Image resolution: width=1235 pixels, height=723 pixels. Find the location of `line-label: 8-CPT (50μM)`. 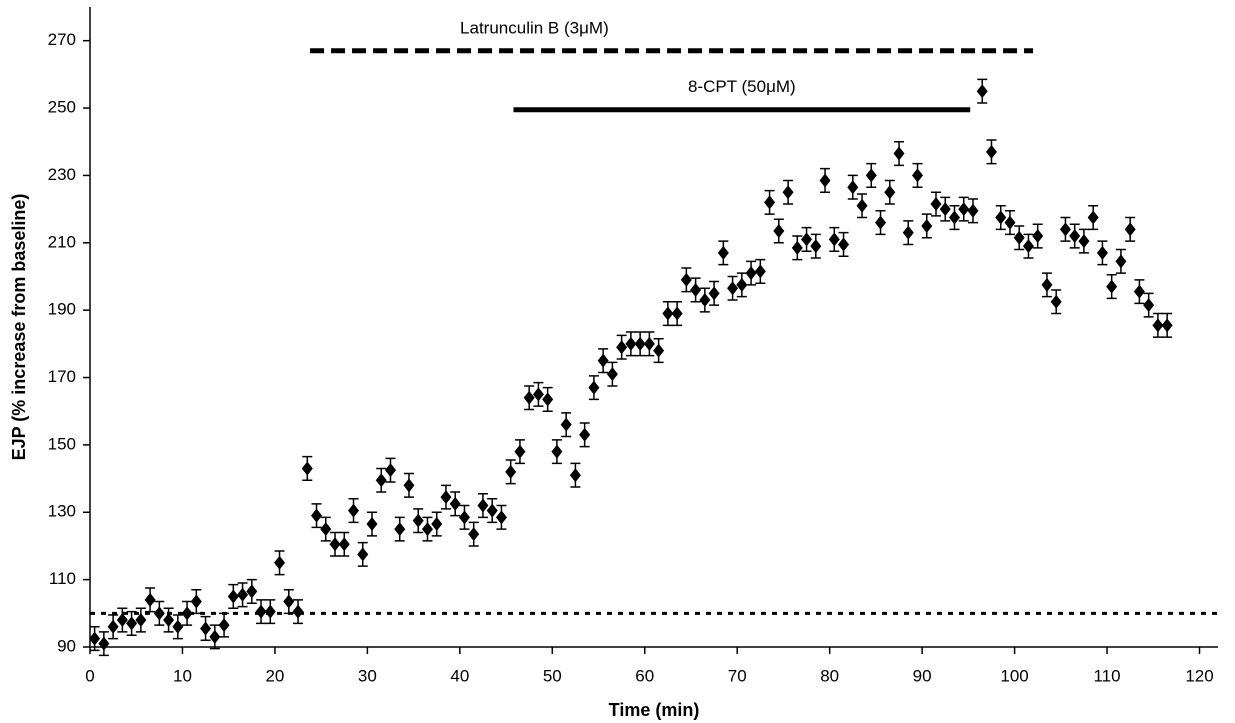

line-label: 8-CPT (50μM) is located at coordinates (742, 86).